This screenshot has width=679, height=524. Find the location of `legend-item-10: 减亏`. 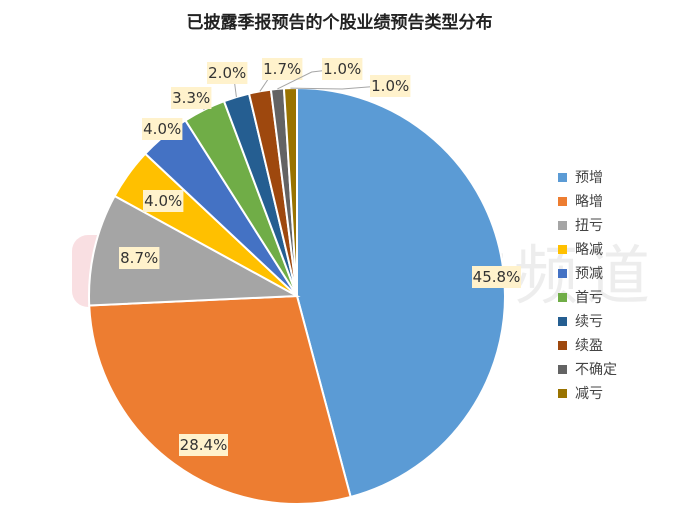

legend-item-10: 减亏 is located at coordinates (587, 393).